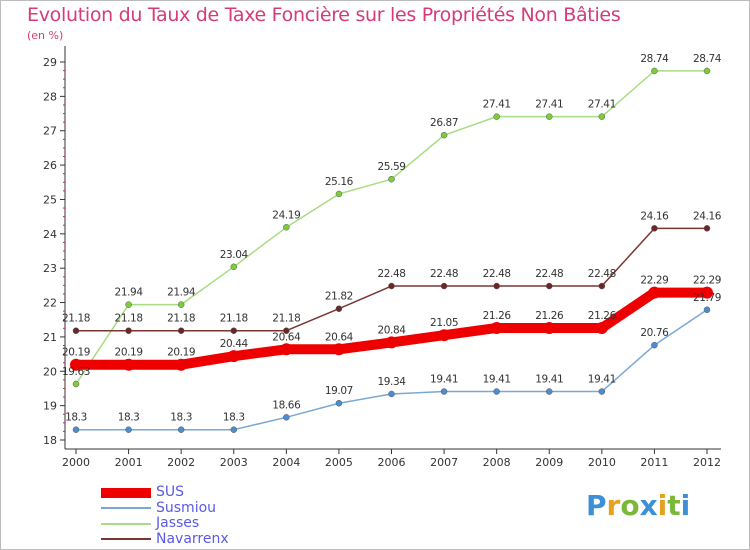  I want to click on y-tick-label: 22, so click(50, 303).